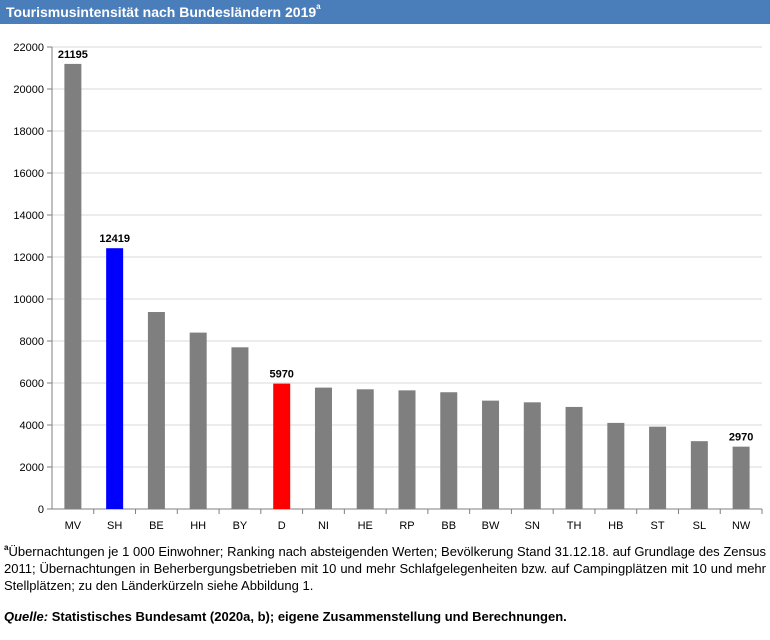 Image resolution: width=770 pixels, height=640 pixels. Describe the element at coordinates (28, 90) in the screenshot. I see `y-tick-label: 20000` at that location.